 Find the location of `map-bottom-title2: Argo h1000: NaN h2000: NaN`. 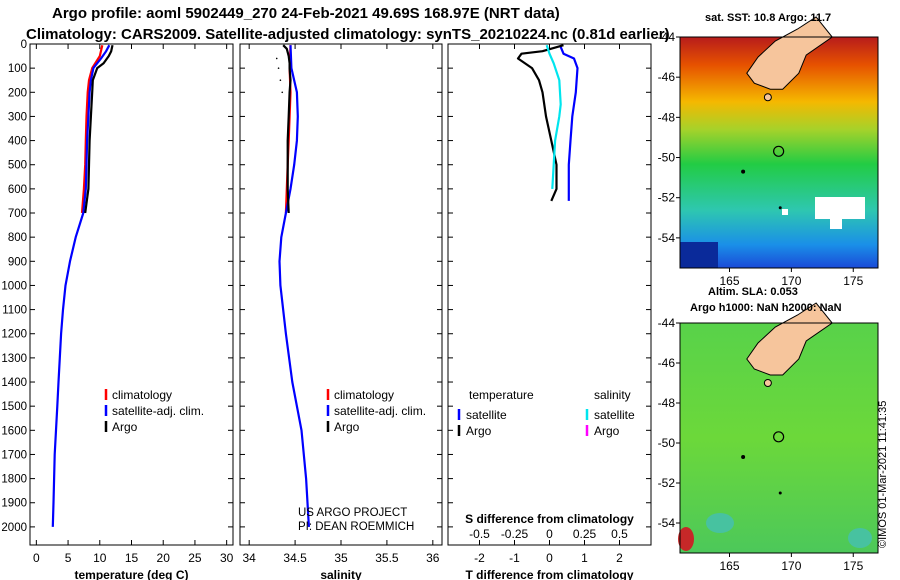

map-bottom-title2: Argo h1000: NaN h2000: NaN is located at coordinates (766, 308).